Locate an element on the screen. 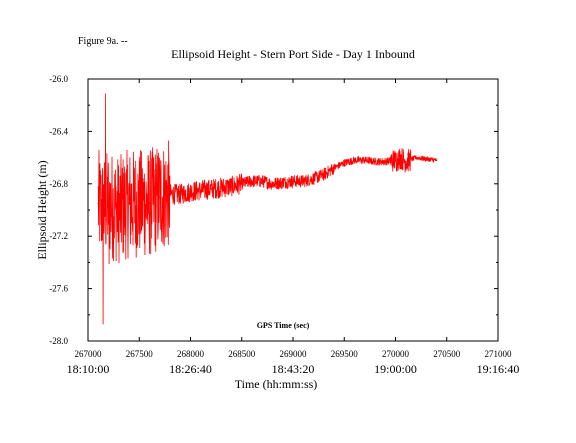 The height and width of the screenshot is (443, 576). x-tick-label: 267000 is located at coordinates (89, 354).